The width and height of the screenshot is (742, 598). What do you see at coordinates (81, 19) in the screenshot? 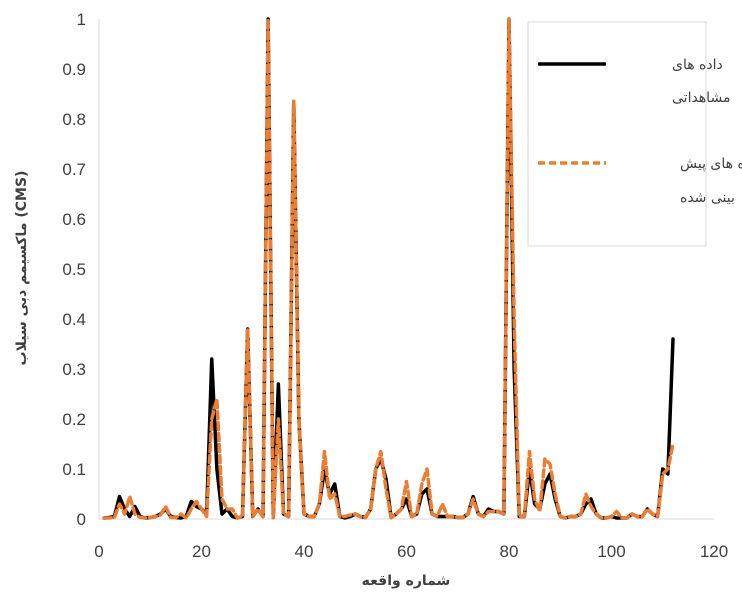
I see `y-tick-label: 1` at bounding box center [81, 19].